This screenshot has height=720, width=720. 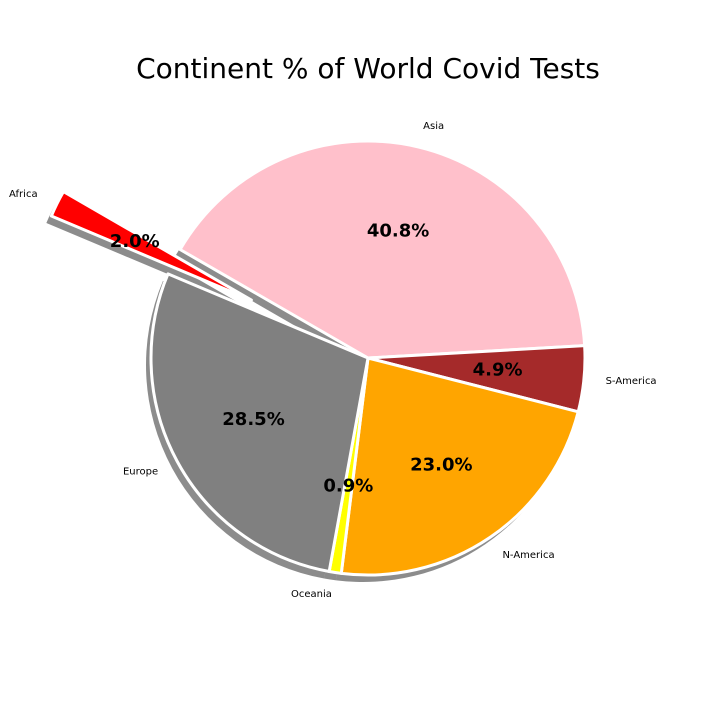 I want to click on value-label-s-america: 4.9%, so click(x=498, y=370).